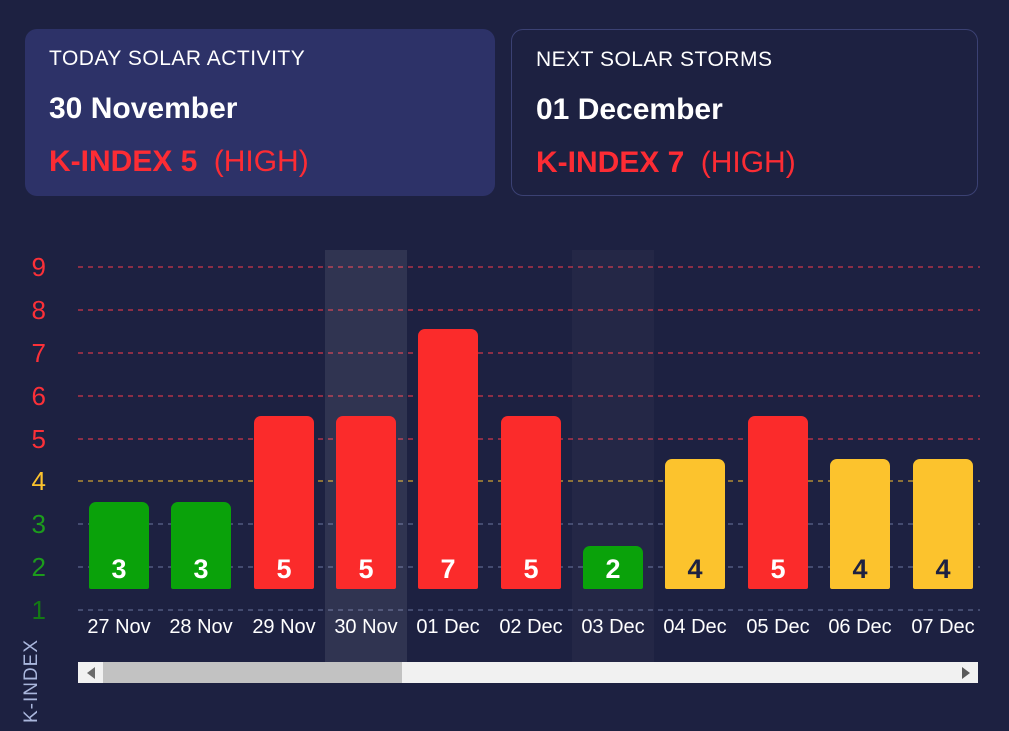  Describe the element at coordinates (943, 627) in the screenshot. I see `x-label-07-dec: 07 Dec` at that location.